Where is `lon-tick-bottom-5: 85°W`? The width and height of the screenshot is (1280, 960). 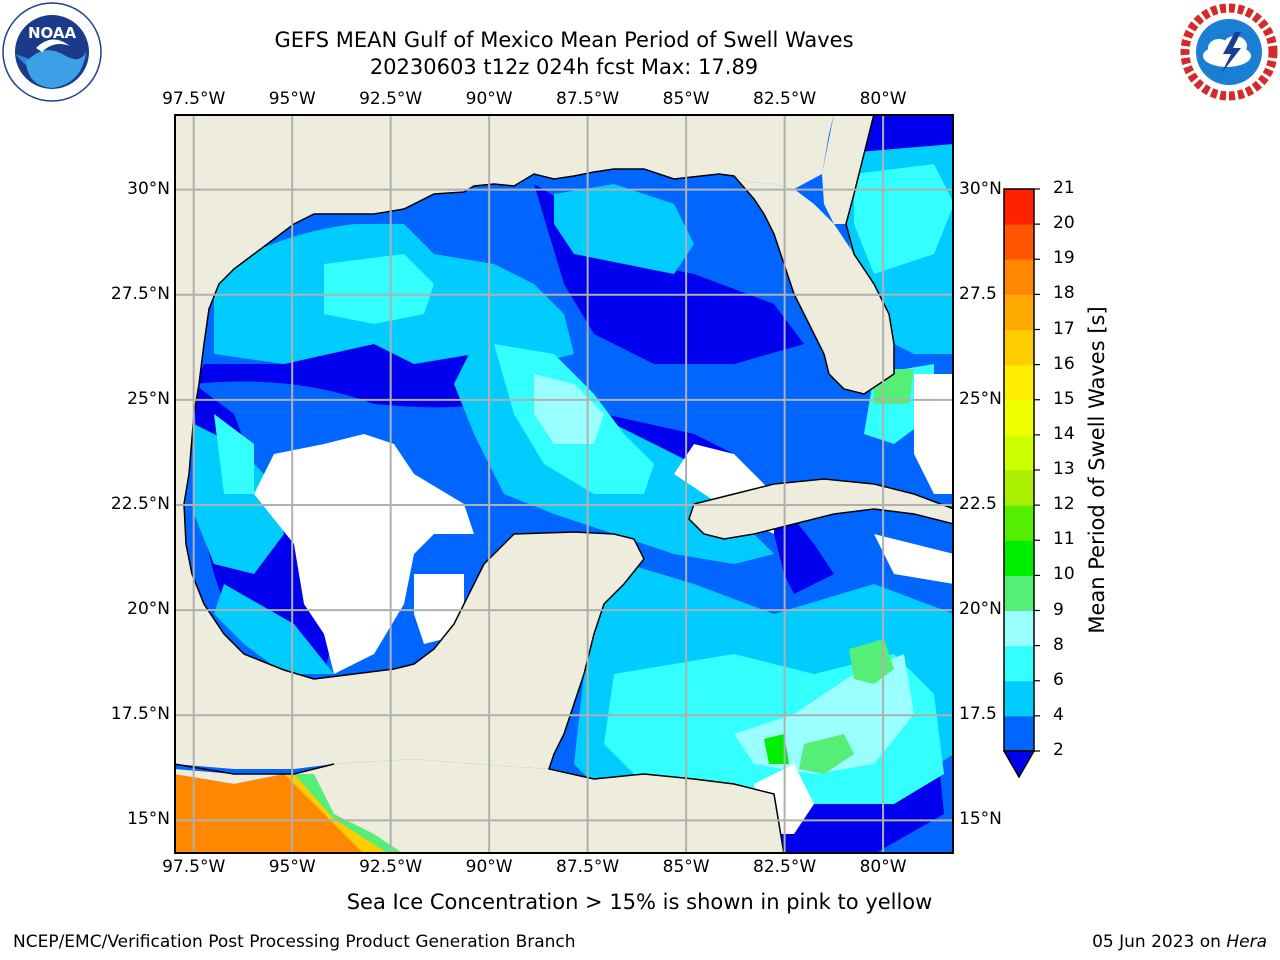
lon-tick-bottom-5: 85°W is located at coordinates (686, 867).